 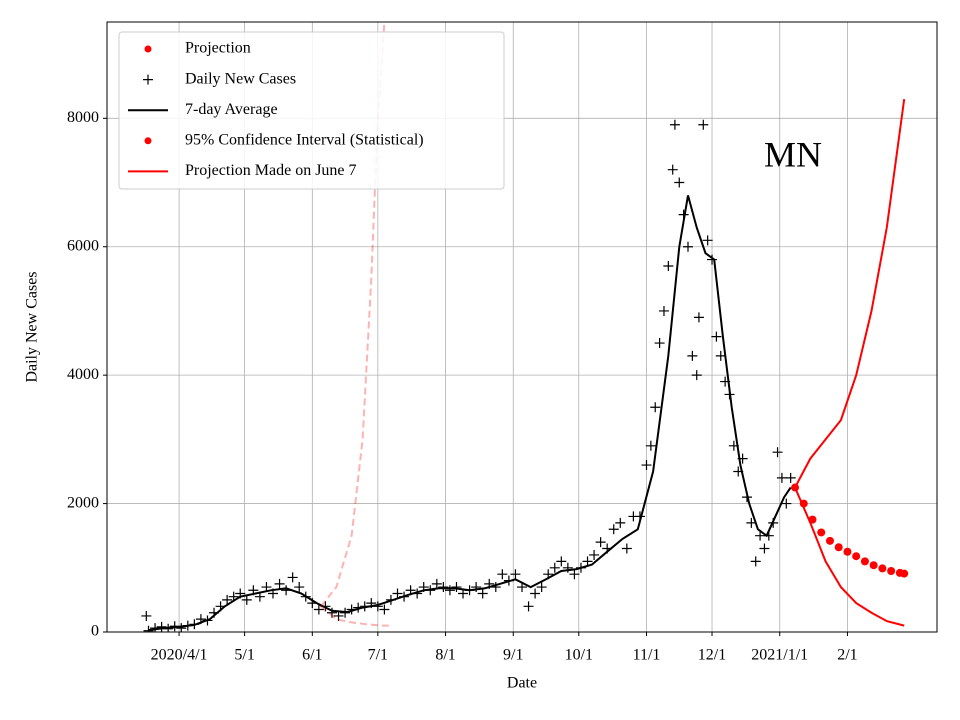 What do you see at coordinates (83, 502) in the screenshot?
I see `y-tick-label: 2000` at bounding box center [83, 502].